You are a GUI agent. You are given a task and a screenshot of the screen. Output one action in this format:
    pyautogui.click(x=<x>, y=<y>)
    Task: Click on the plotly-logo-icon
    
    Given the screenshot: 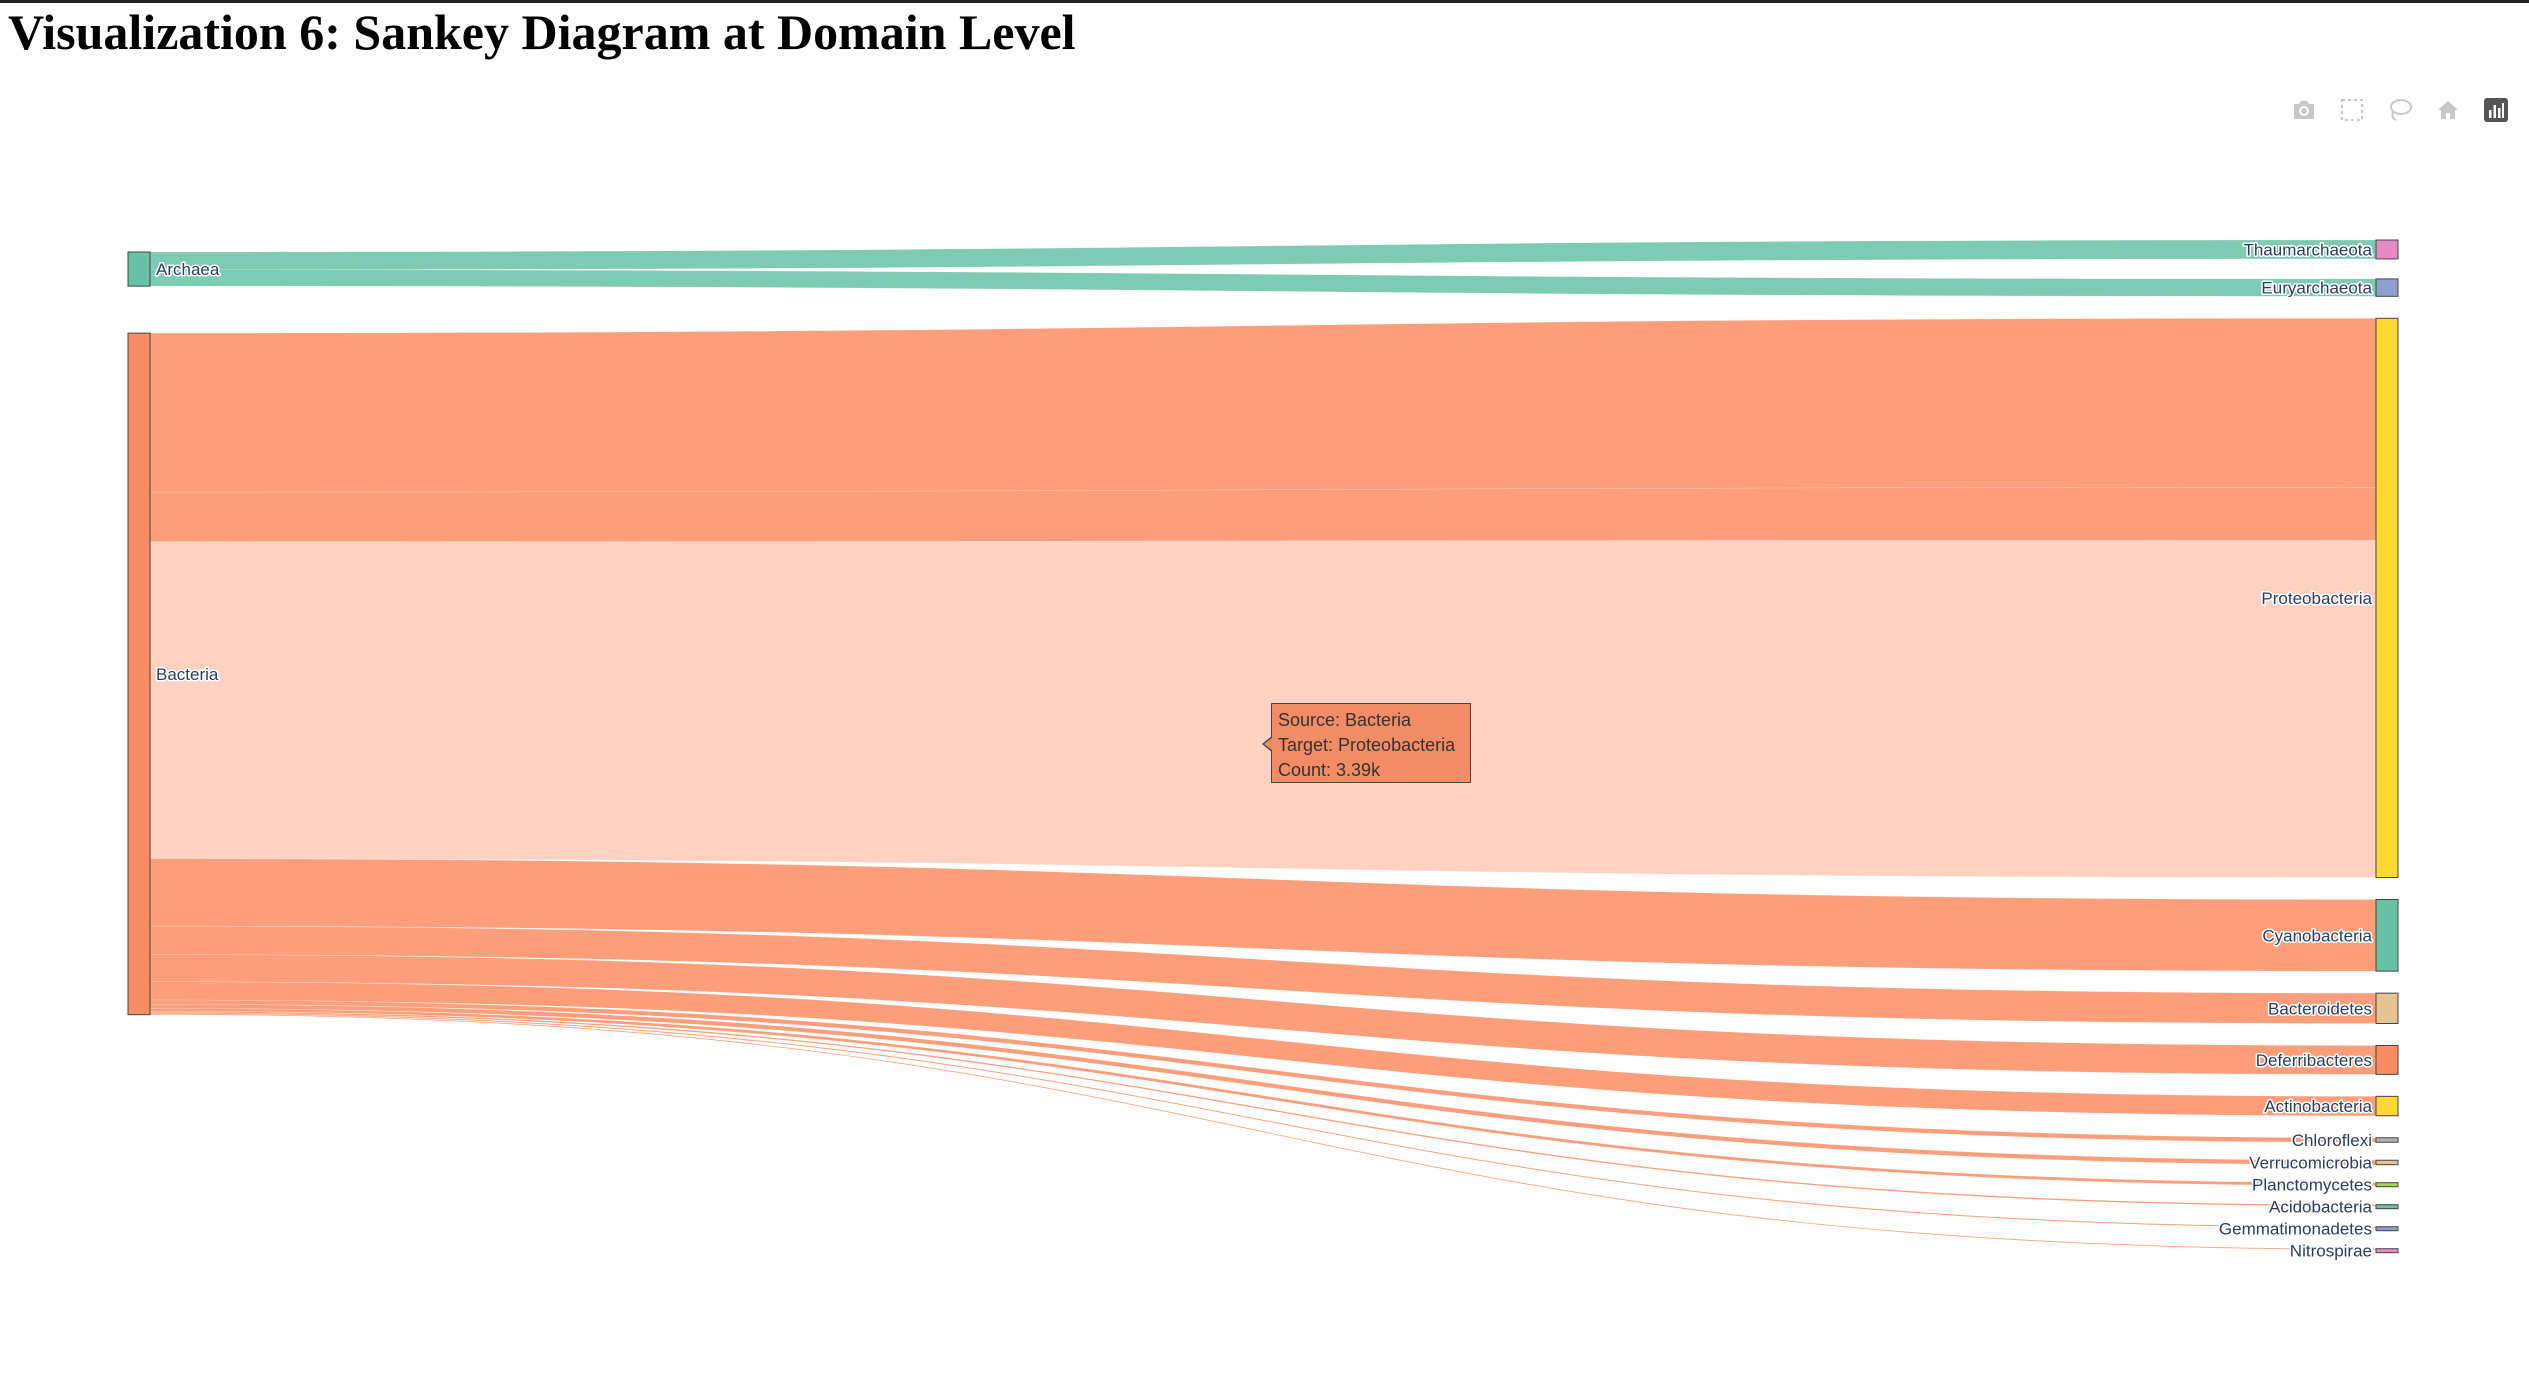 What is the action you would take?
    pyautogui.click(x=2496, y=110)
    